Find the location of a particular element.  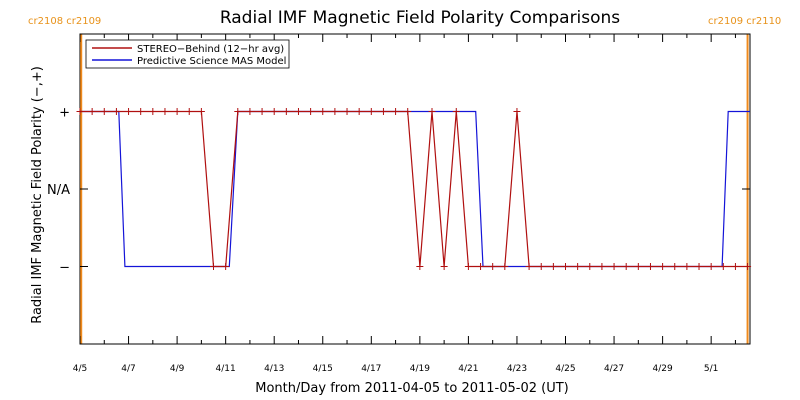

x-tick-label: 4/23 is located at coordinates (517, 369).